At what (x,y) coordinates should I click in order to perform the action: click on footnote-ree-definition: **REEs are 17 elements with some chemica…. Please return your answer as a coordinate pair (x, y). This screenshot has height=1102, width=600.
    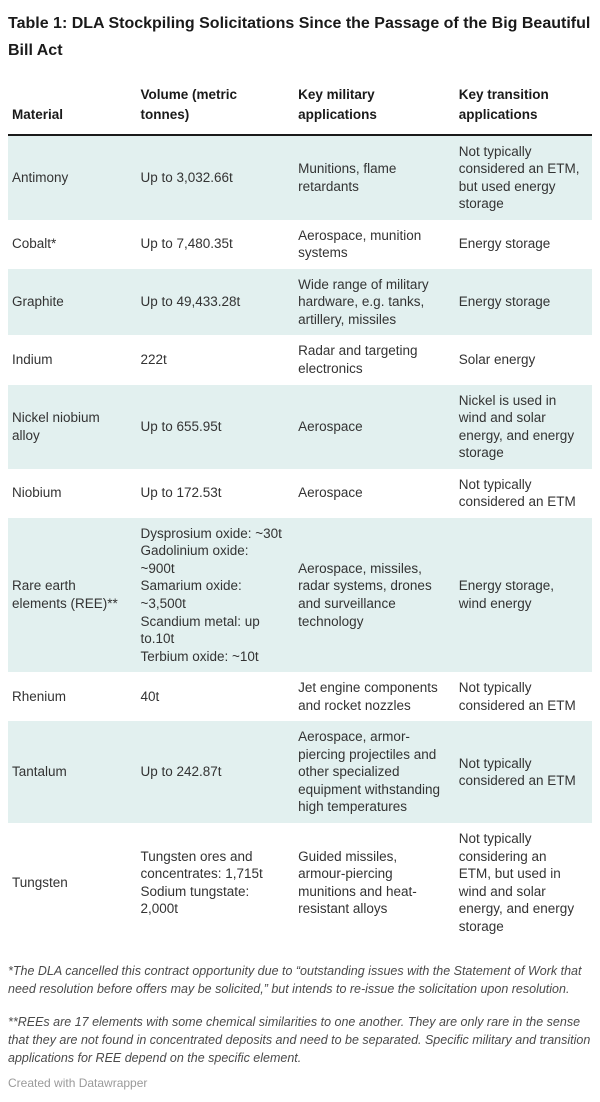
    Looking at the image, I should click on (299, 1039).